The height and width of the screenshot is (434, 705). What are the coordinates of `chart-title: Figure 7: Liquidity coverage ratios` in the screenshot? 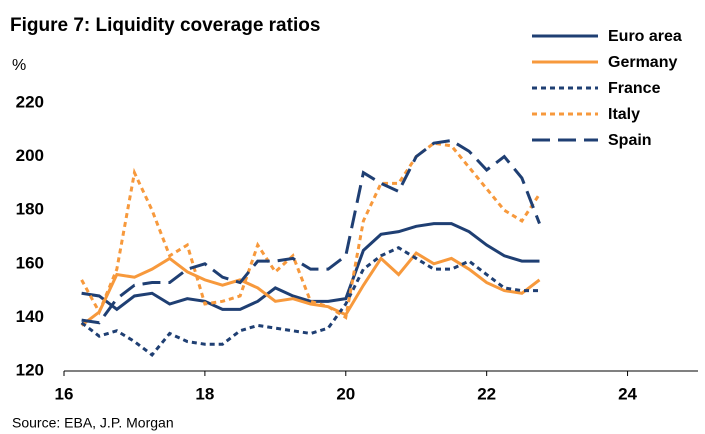 It's located at (165, 25).